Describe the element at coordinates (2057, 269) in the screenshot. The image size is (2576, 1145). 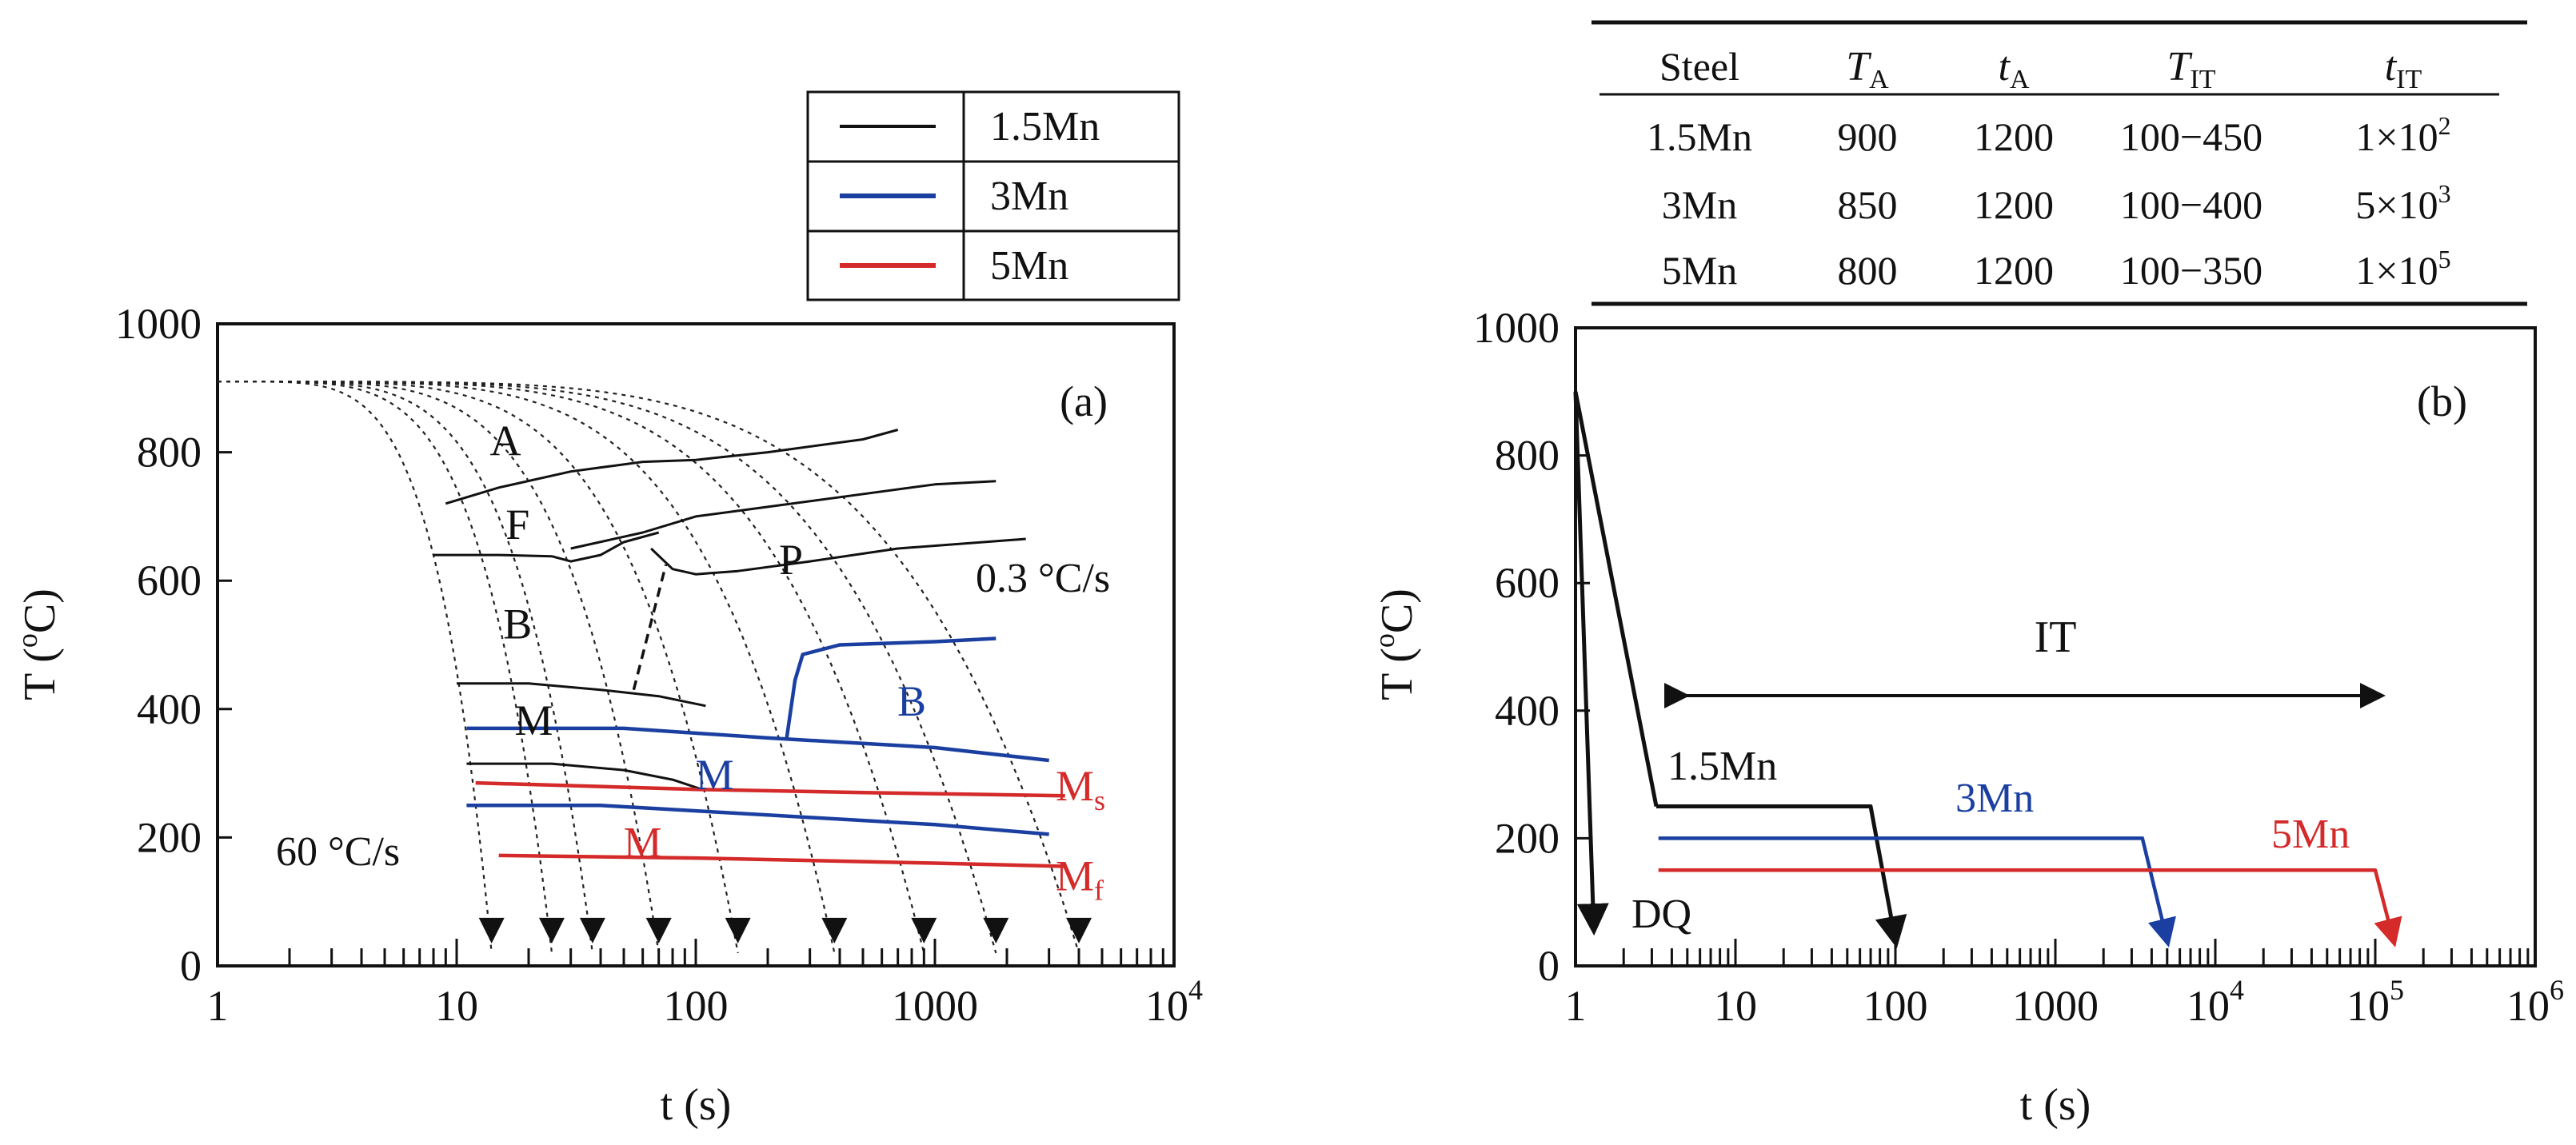
I see `table-row: 5Mn 800 1200 100−350 1×105` at that location.